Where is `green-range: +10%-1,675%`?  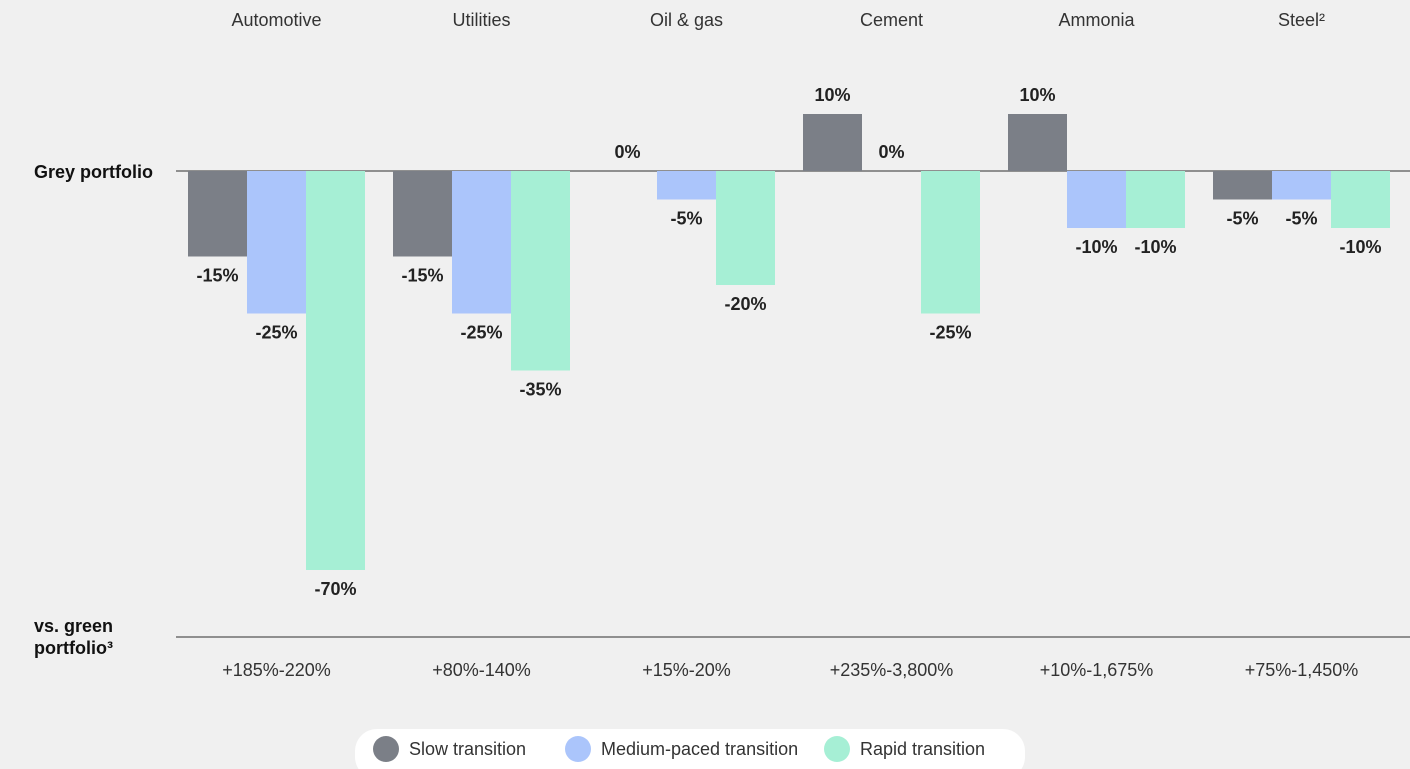 green-range: +10%-1,675% is located at coordinates (1097, 670).